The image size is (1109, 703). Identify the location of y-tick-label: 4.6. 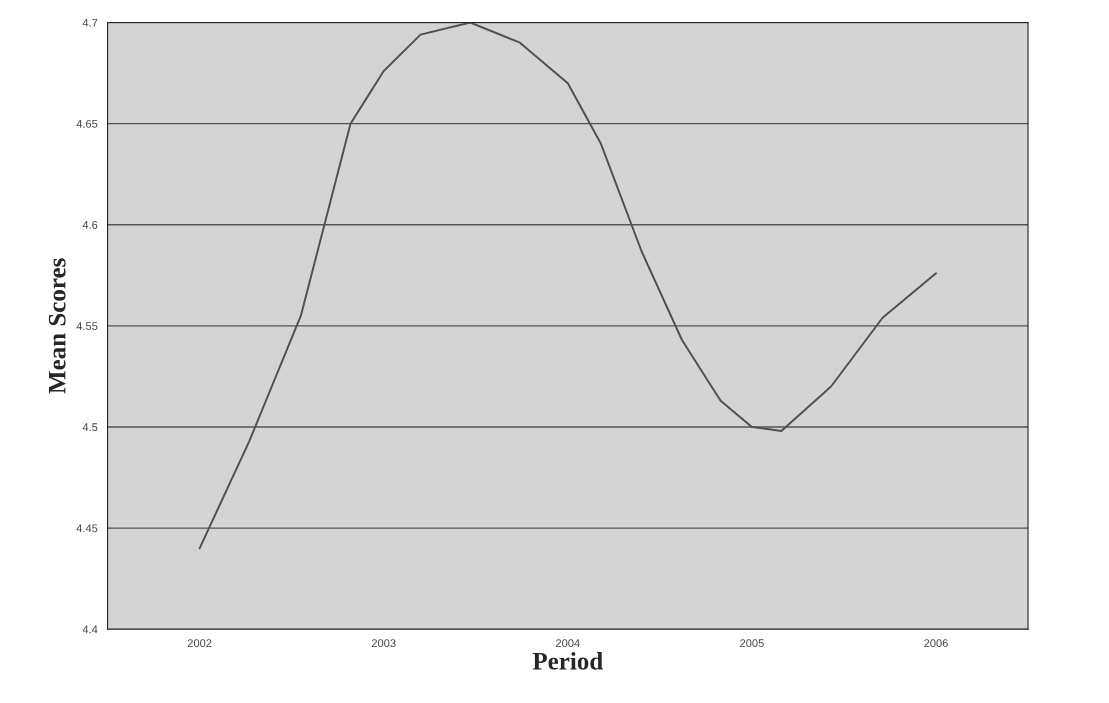
(90, 224).